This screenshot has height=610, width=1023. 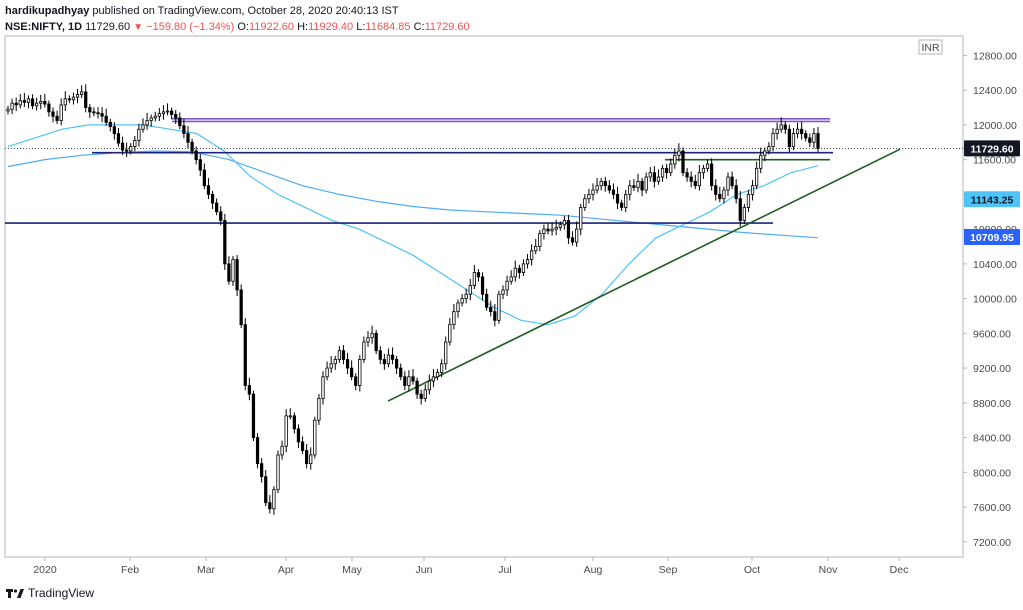 What do you see at coordinates (286, 570) in the screenshot?
I see `x-tick-label: Apr` at bounding box center [286, 570].